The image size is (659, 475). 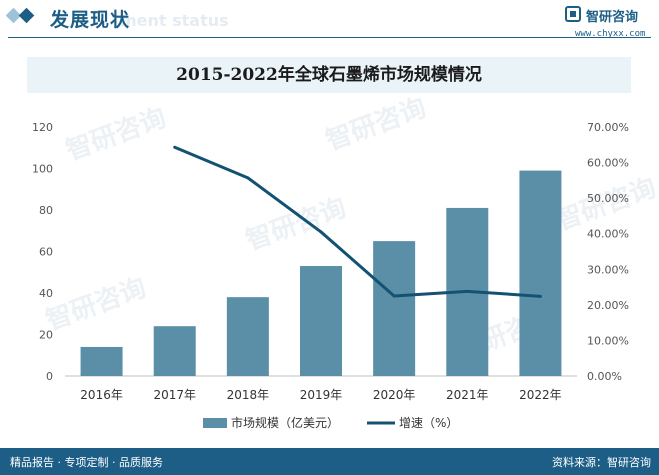 What do you see at coordinates (608, 340) in the screenshot?
I see `y-right-tick-label: 10.00%` at bounding box center [608, 340].